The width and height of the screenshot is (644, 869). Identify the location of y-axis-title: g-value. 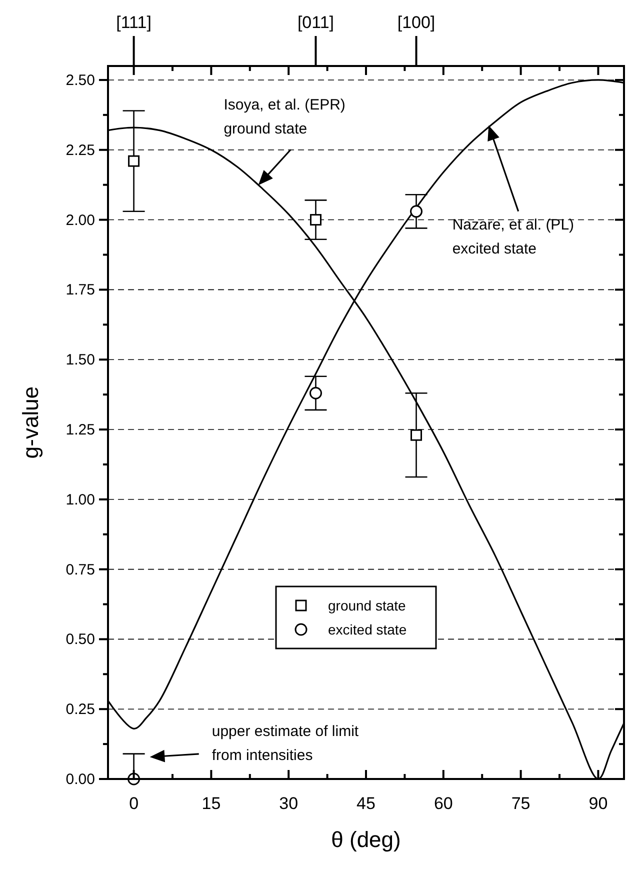
(30, 422).